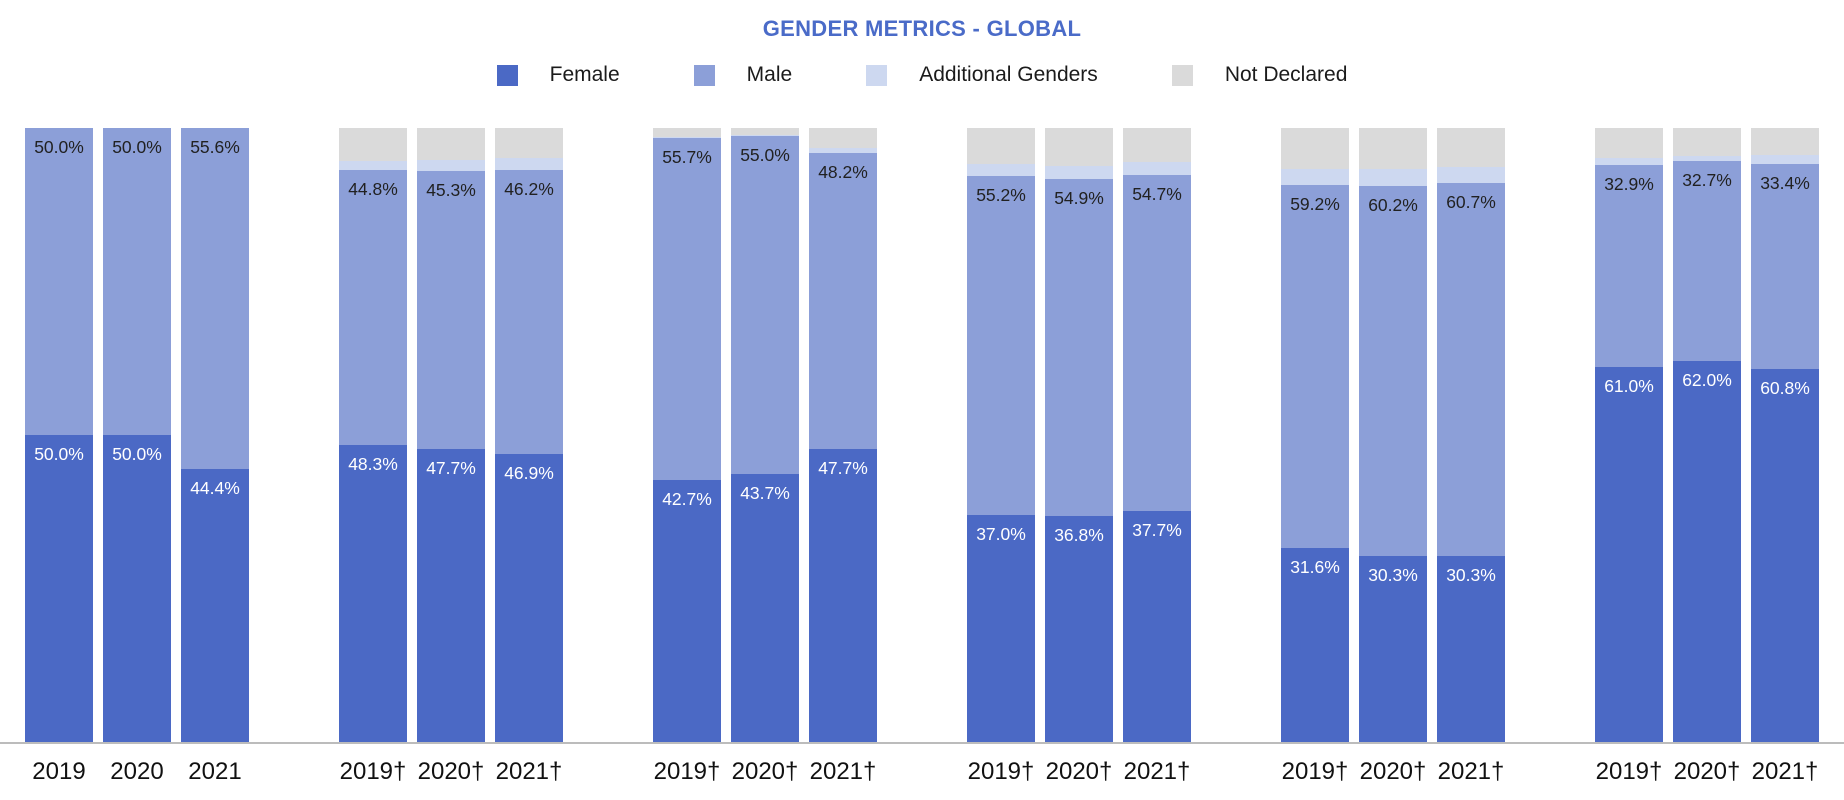 The height and width of the screenshot is (800, 1844). I want to click on stacked-bar-2020: 54.9% 36.8%, so click(1079, 435).